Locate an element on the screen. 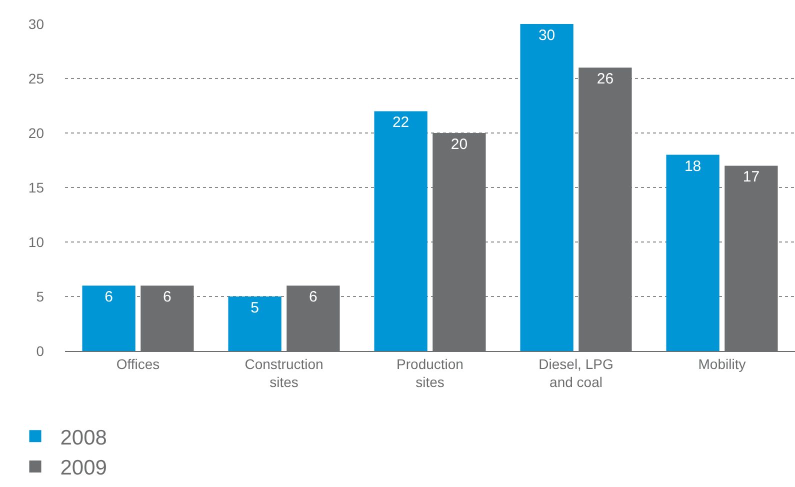 The width and height of the screenshot is (795, 487). data-label: 30 is located at coordinates (547, 35).